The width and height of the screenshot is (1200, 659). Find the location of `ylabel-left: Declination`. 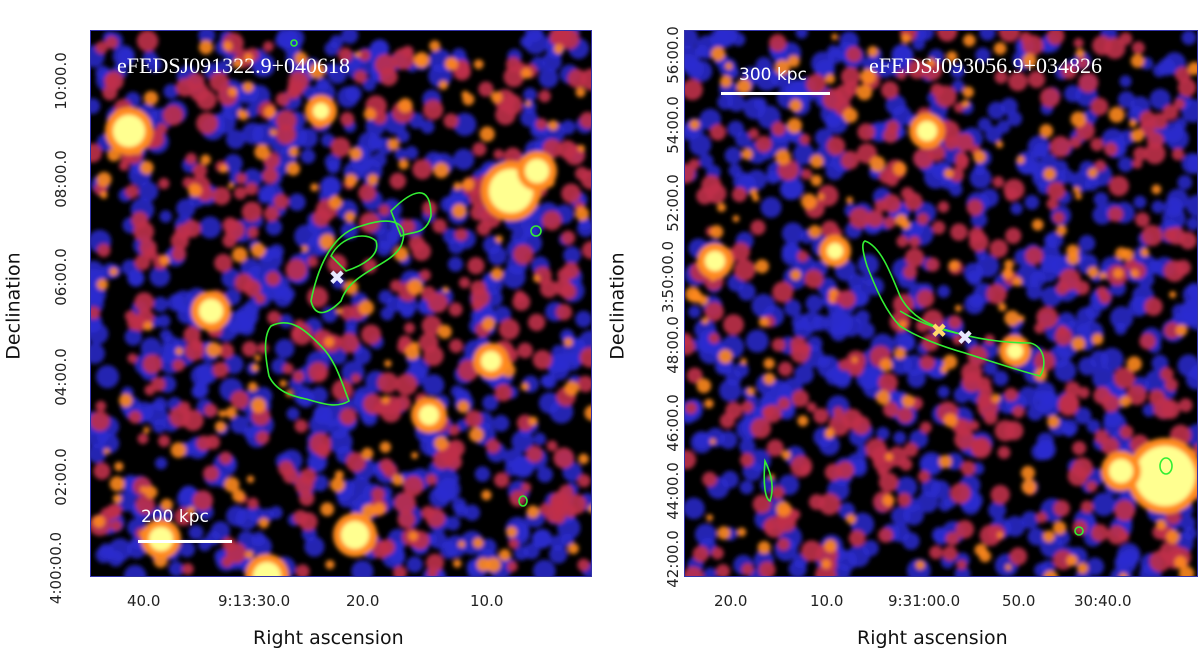

ylabel-left: Declination is located at coordinates (13, 306).